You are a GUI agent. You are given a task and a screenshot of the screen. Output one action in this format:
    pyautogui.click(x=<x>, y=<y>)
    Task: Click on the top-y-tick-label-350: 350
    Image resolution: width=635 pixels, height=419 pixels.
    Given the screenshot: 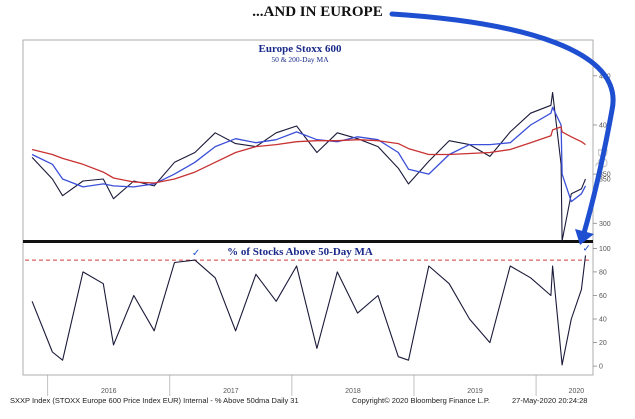 What is the action you would take?
    pyautogui.click(x=605, y=175)
    